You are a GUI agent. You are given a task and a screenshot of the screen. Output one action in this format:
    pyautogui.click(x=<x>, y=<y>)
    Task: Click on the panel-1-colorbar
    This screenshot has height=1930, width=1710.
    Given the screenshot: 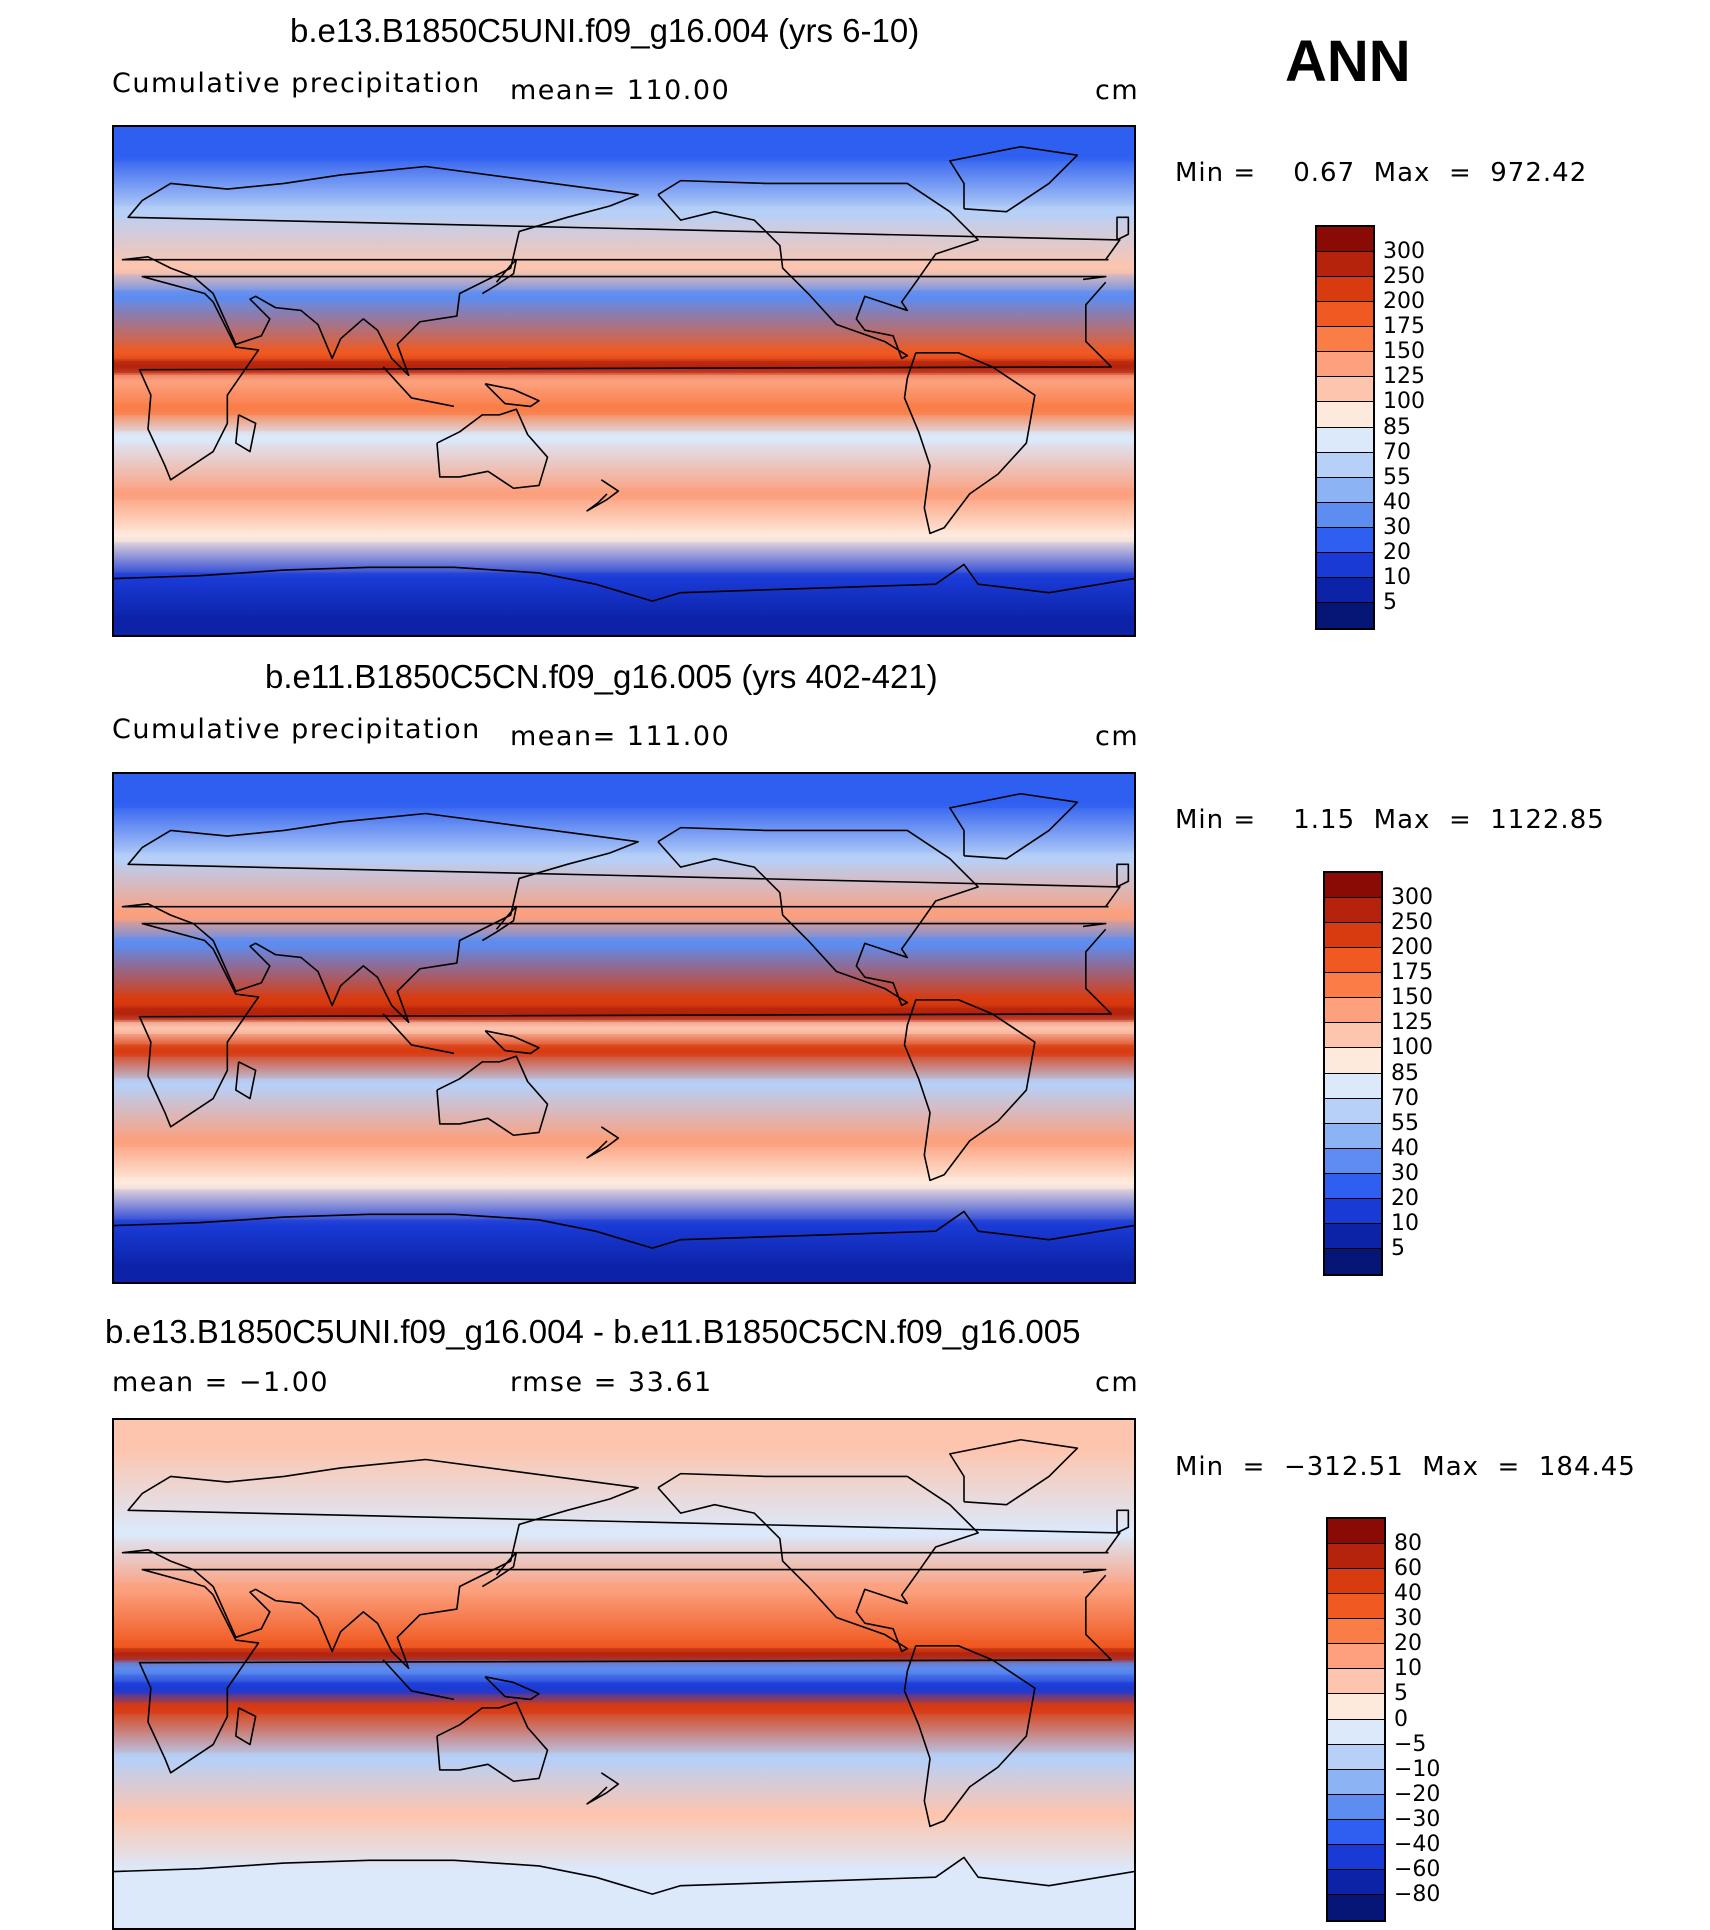 What is the action you would take?
    pyautogui.click(x=1345, y=427)
    